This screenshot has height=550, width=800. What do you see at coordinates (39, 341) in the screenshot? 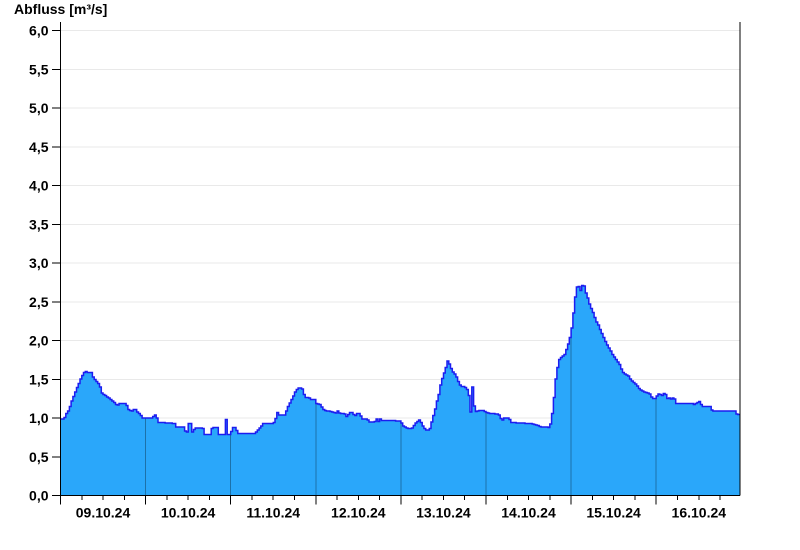
I see `svg-text: 2,0` at bounding box center [39, 341].